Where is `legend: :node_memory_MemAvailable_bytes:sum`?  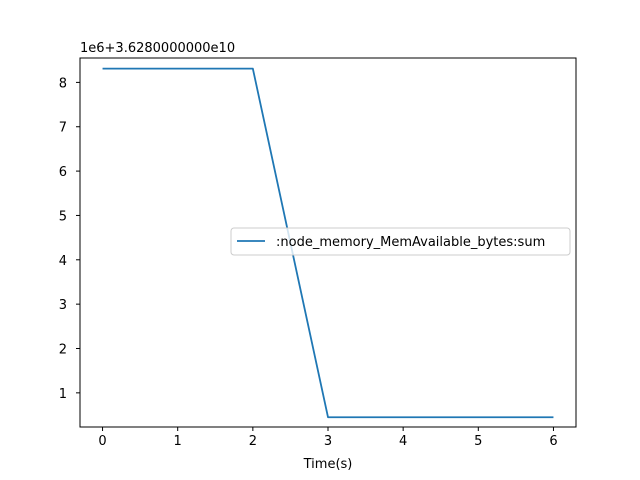 legend: :node_memory_MemAvailable_bytes:sum is located at coordinates (400, 241).